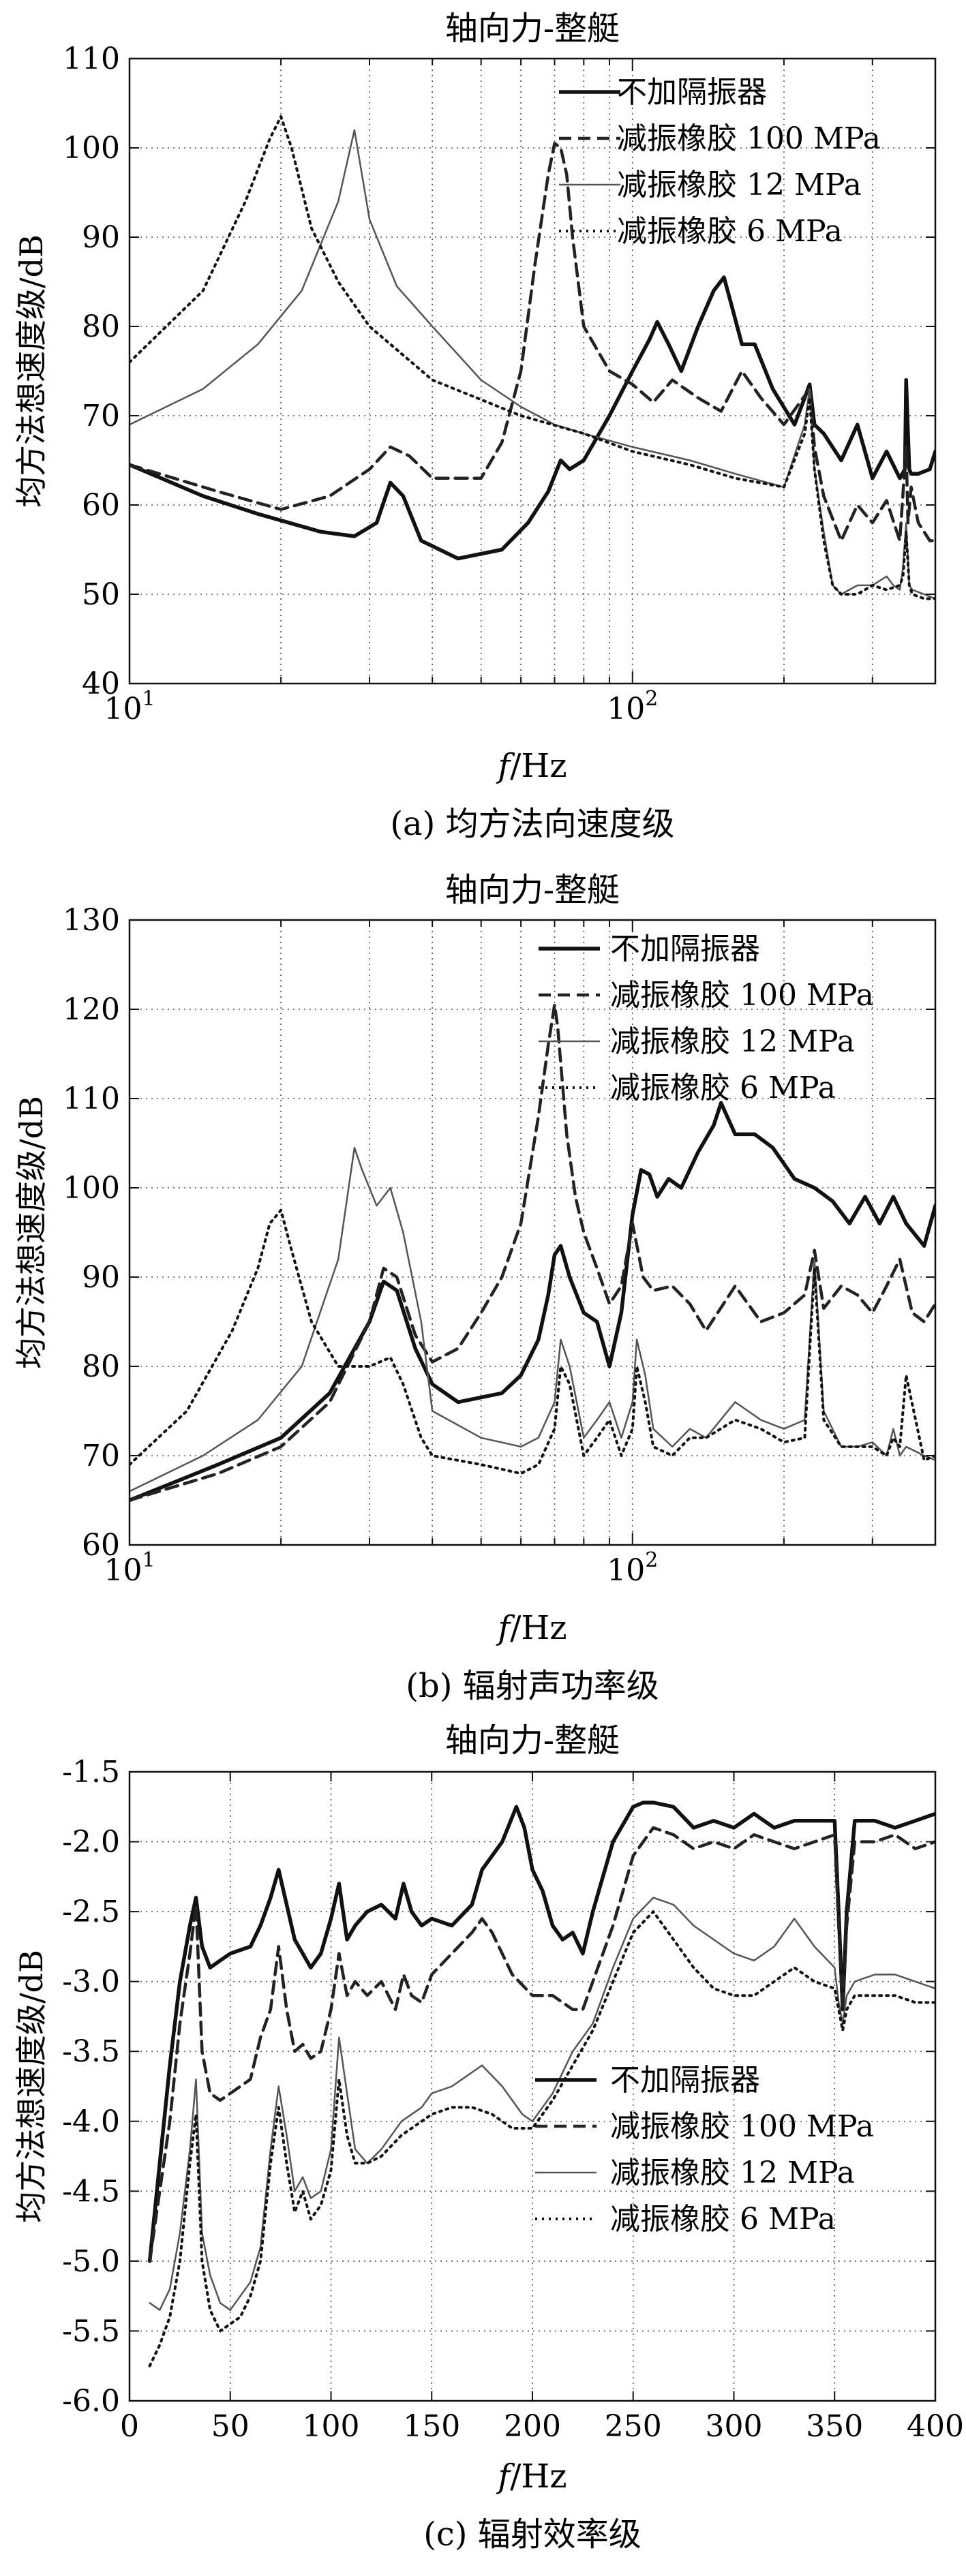  What do you see at coordinates (91, 2121) in the screenshot?
I see `y-tick-label: -4.0` at bounding box center [91, 2121].